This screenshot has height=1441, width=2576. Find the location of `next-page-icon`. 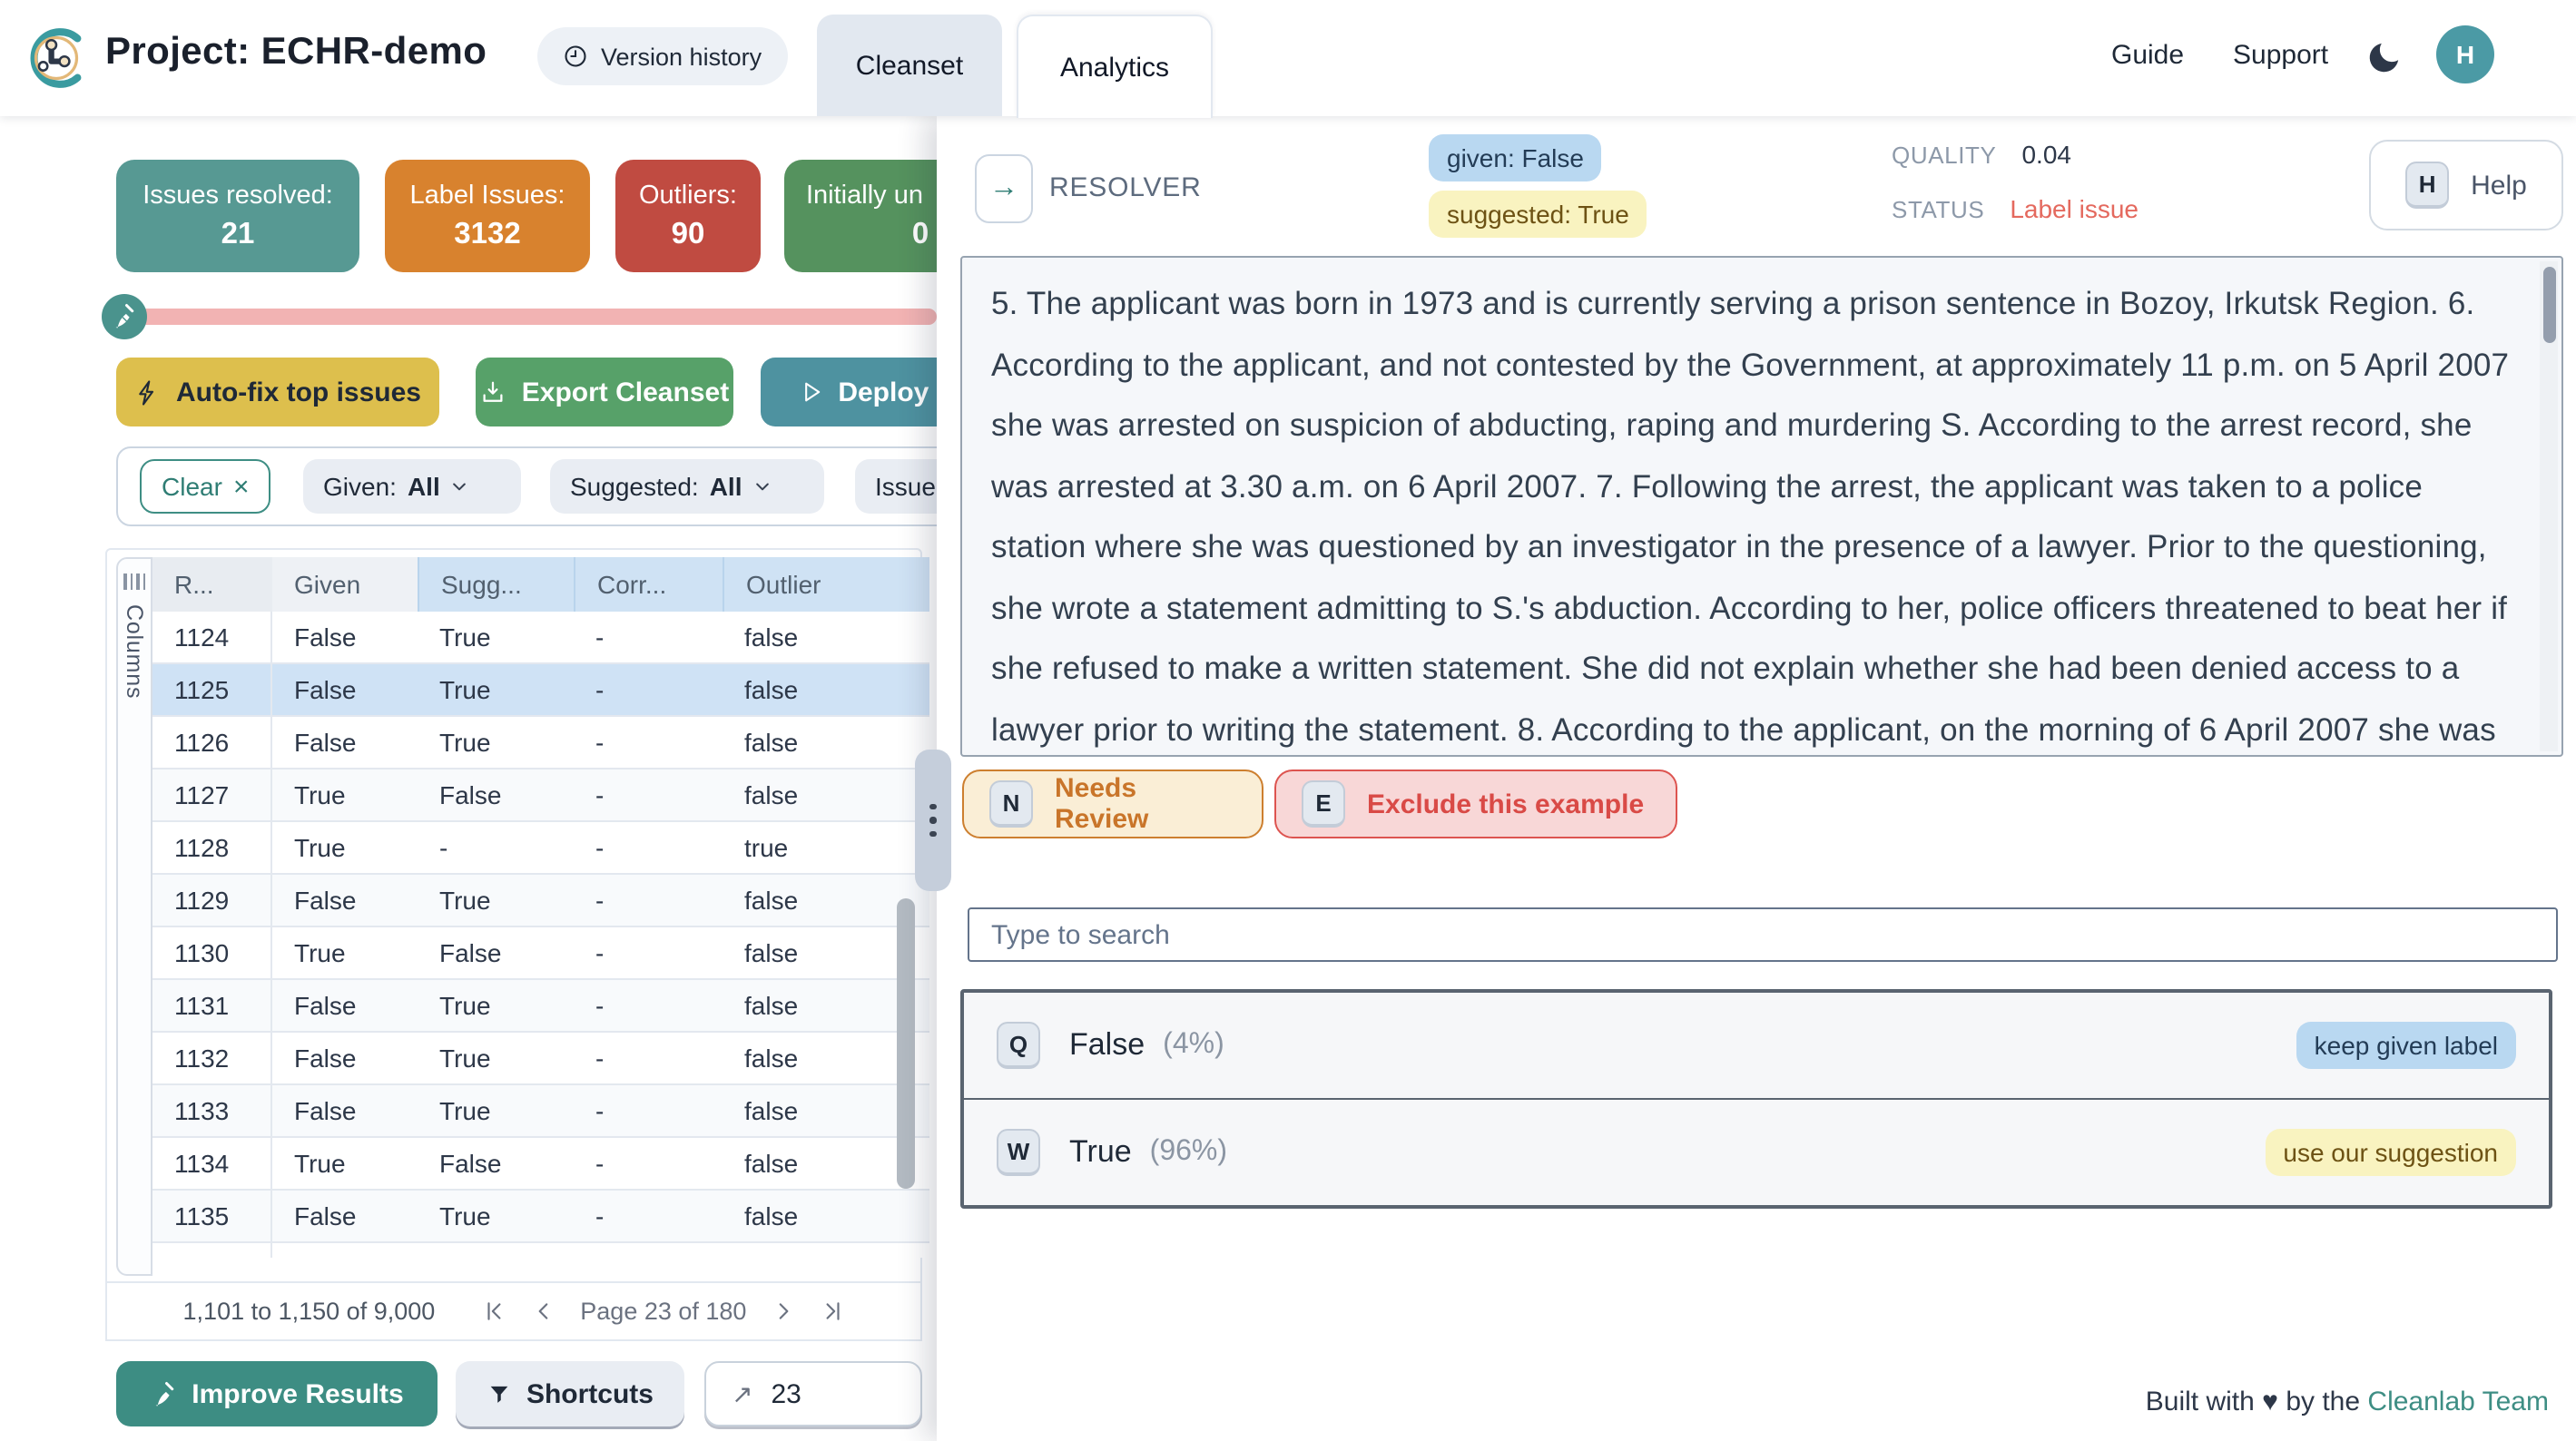

next-page-icon is located at coordinates (783, 1311).